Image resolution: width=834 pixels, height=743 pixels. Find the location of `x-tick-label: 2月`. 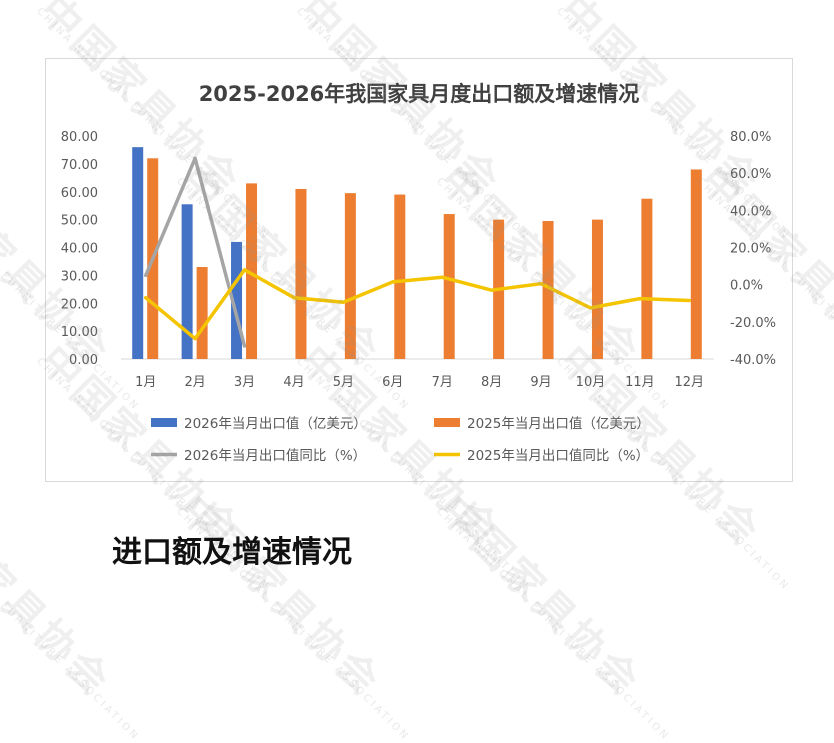

x-tick-label: 2月 is located at coordinates (194, 382).